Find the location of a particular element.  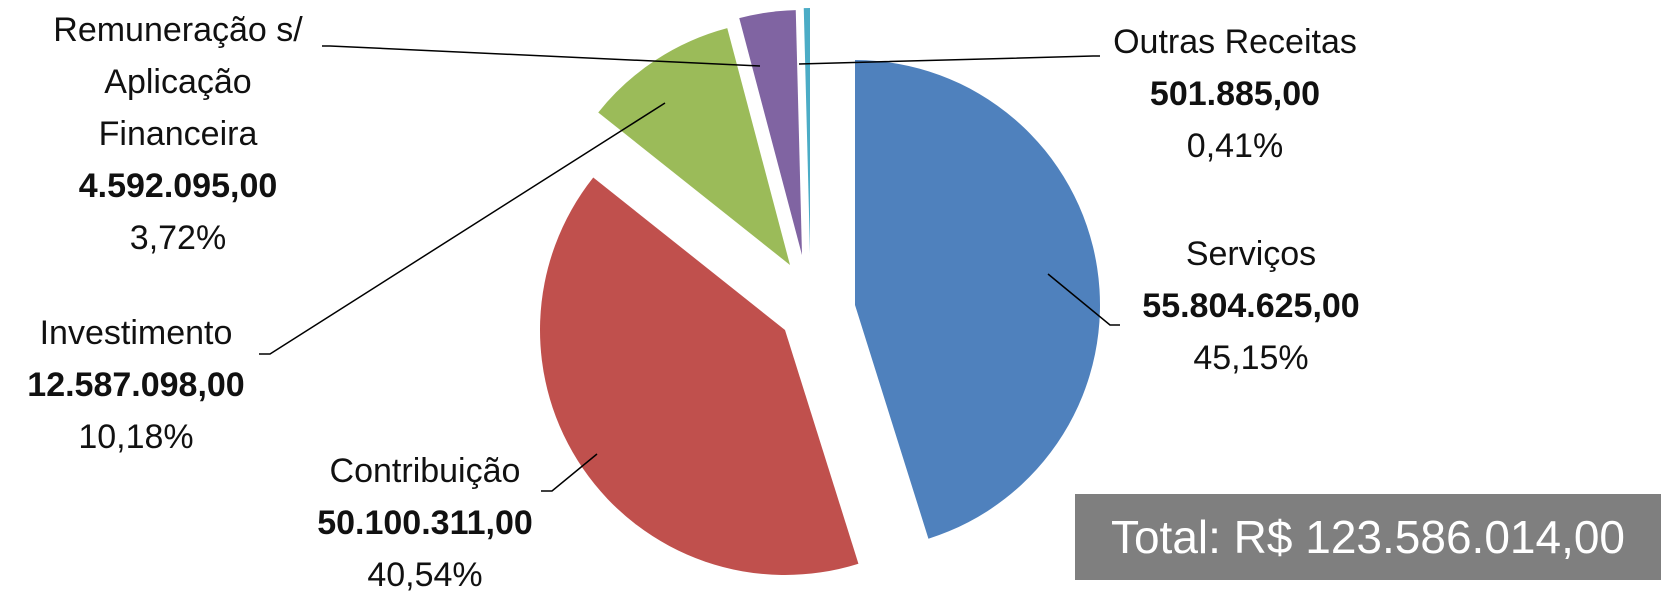

data-label-value-outras-receitas: 501.885,00 is located at coordinates (1235, 94).